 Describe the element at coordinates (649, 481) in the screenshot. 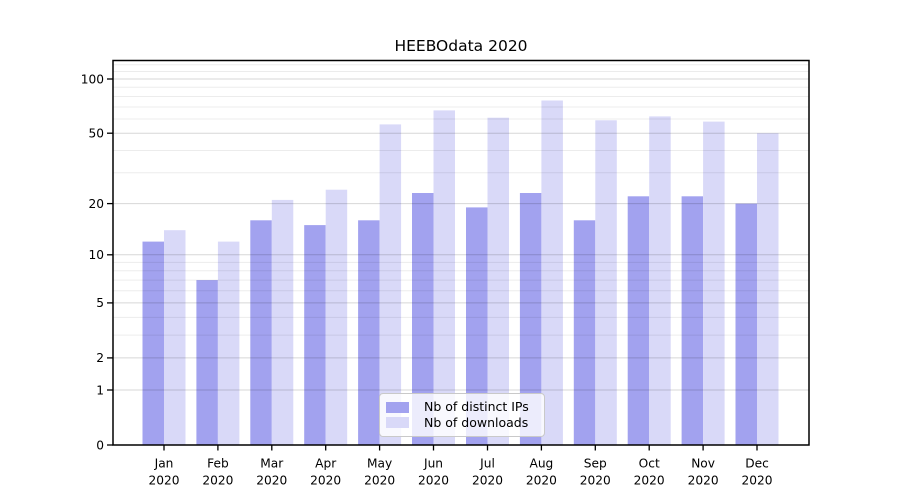

I see `x-tick-year-oct: 2020` at that location.